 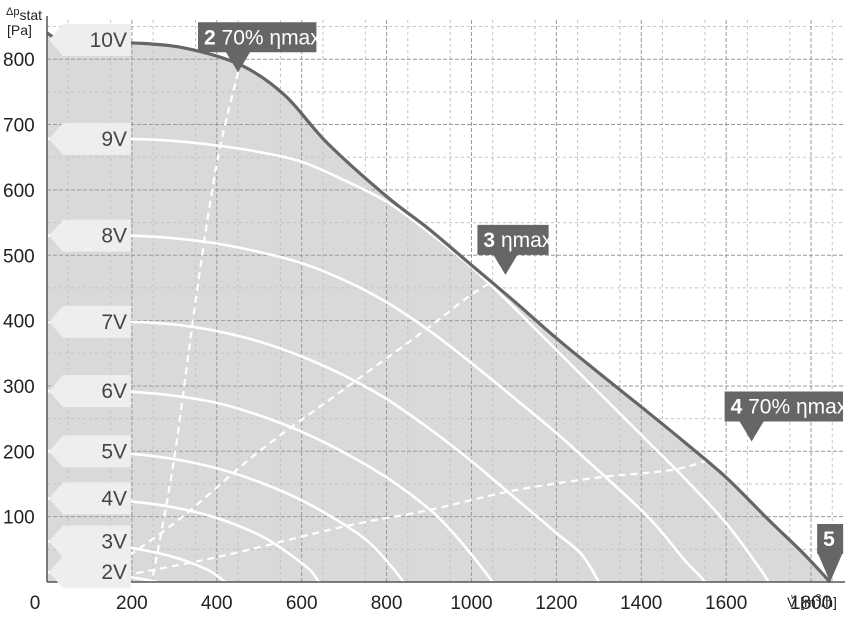 What do you see at coordinates (19, 256) in the screenshot?
I see `y-tick-label: 500` at bounding box center [19, 256].